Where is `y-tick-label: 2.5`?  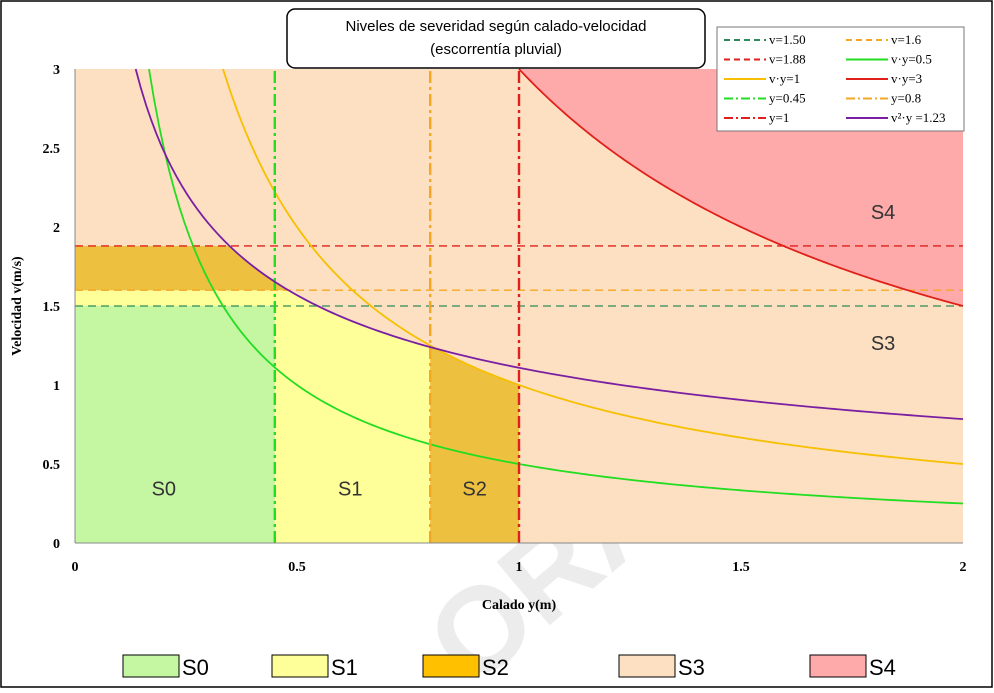
y-tick-label: 2.5 is located at coordinates (52, 149).